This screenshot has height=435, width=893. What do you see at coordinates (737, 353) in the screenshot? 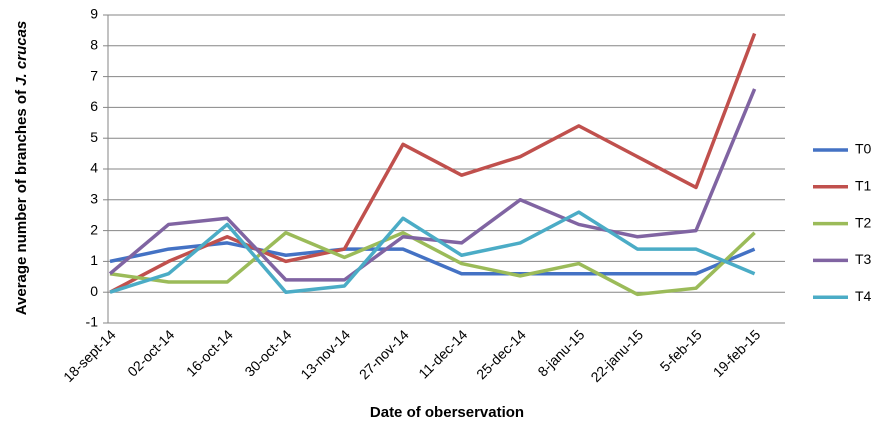
I see `x-tick-label: 19-feb-15` at bounding box center [737, 353].